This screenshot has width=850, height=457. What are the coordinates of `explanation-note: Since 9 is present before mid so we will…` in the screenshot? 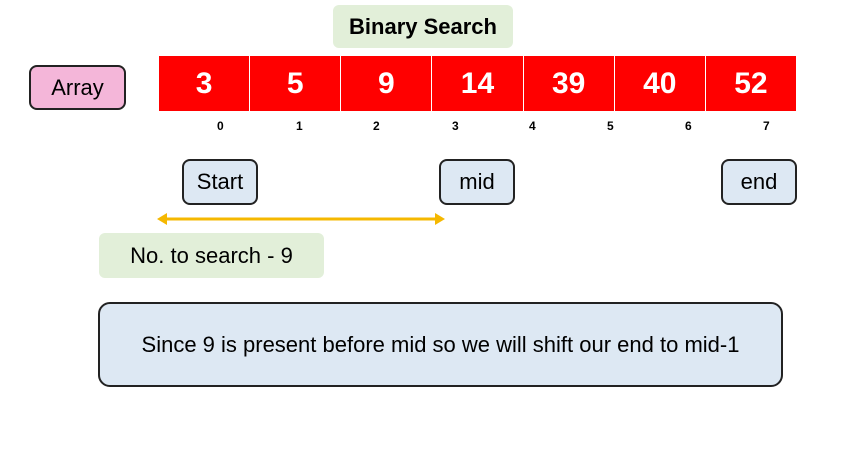 It's located at (440, 344).